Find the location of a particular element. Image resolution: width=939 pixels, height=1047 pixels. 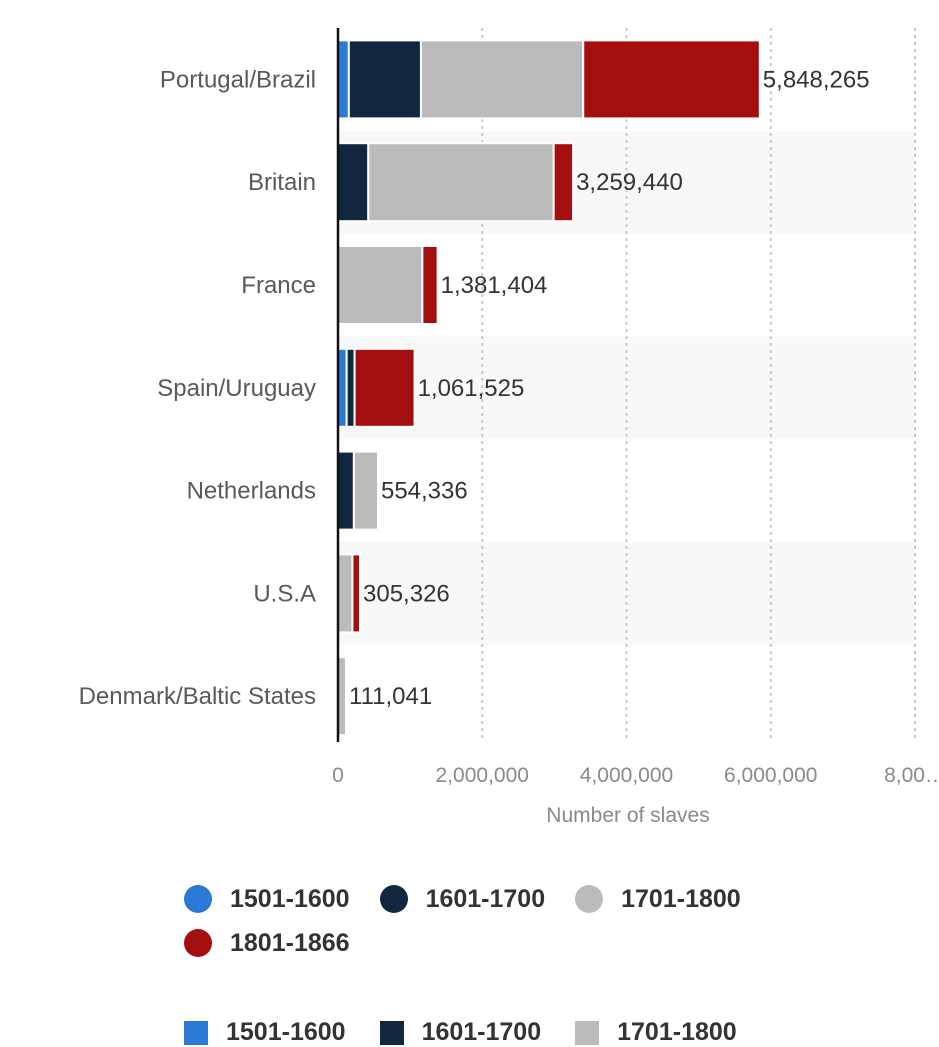

category-label: France is located at coordinates (278, 285).